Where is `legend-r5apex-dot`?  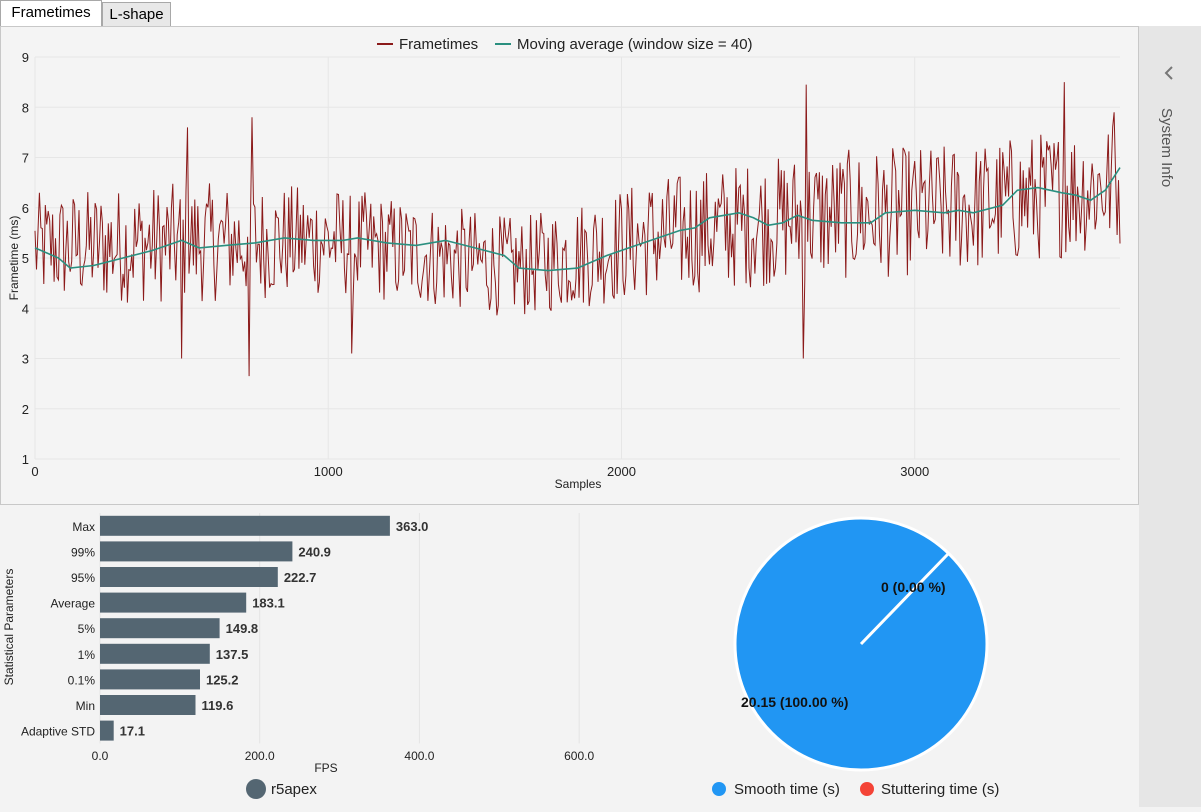
legend-r5apex-dot is located at coordinates (256, 789).